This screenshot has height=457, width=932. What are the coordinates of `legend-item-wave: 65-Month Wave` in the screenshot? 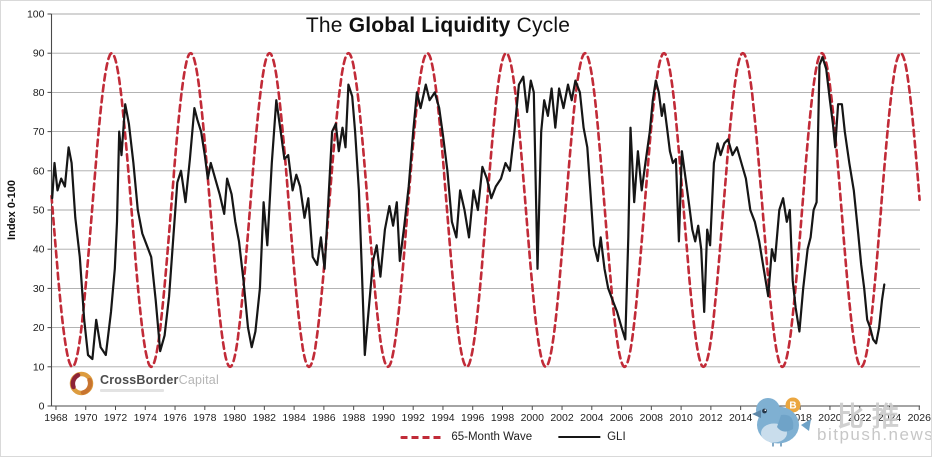 It's located at (466, 437).